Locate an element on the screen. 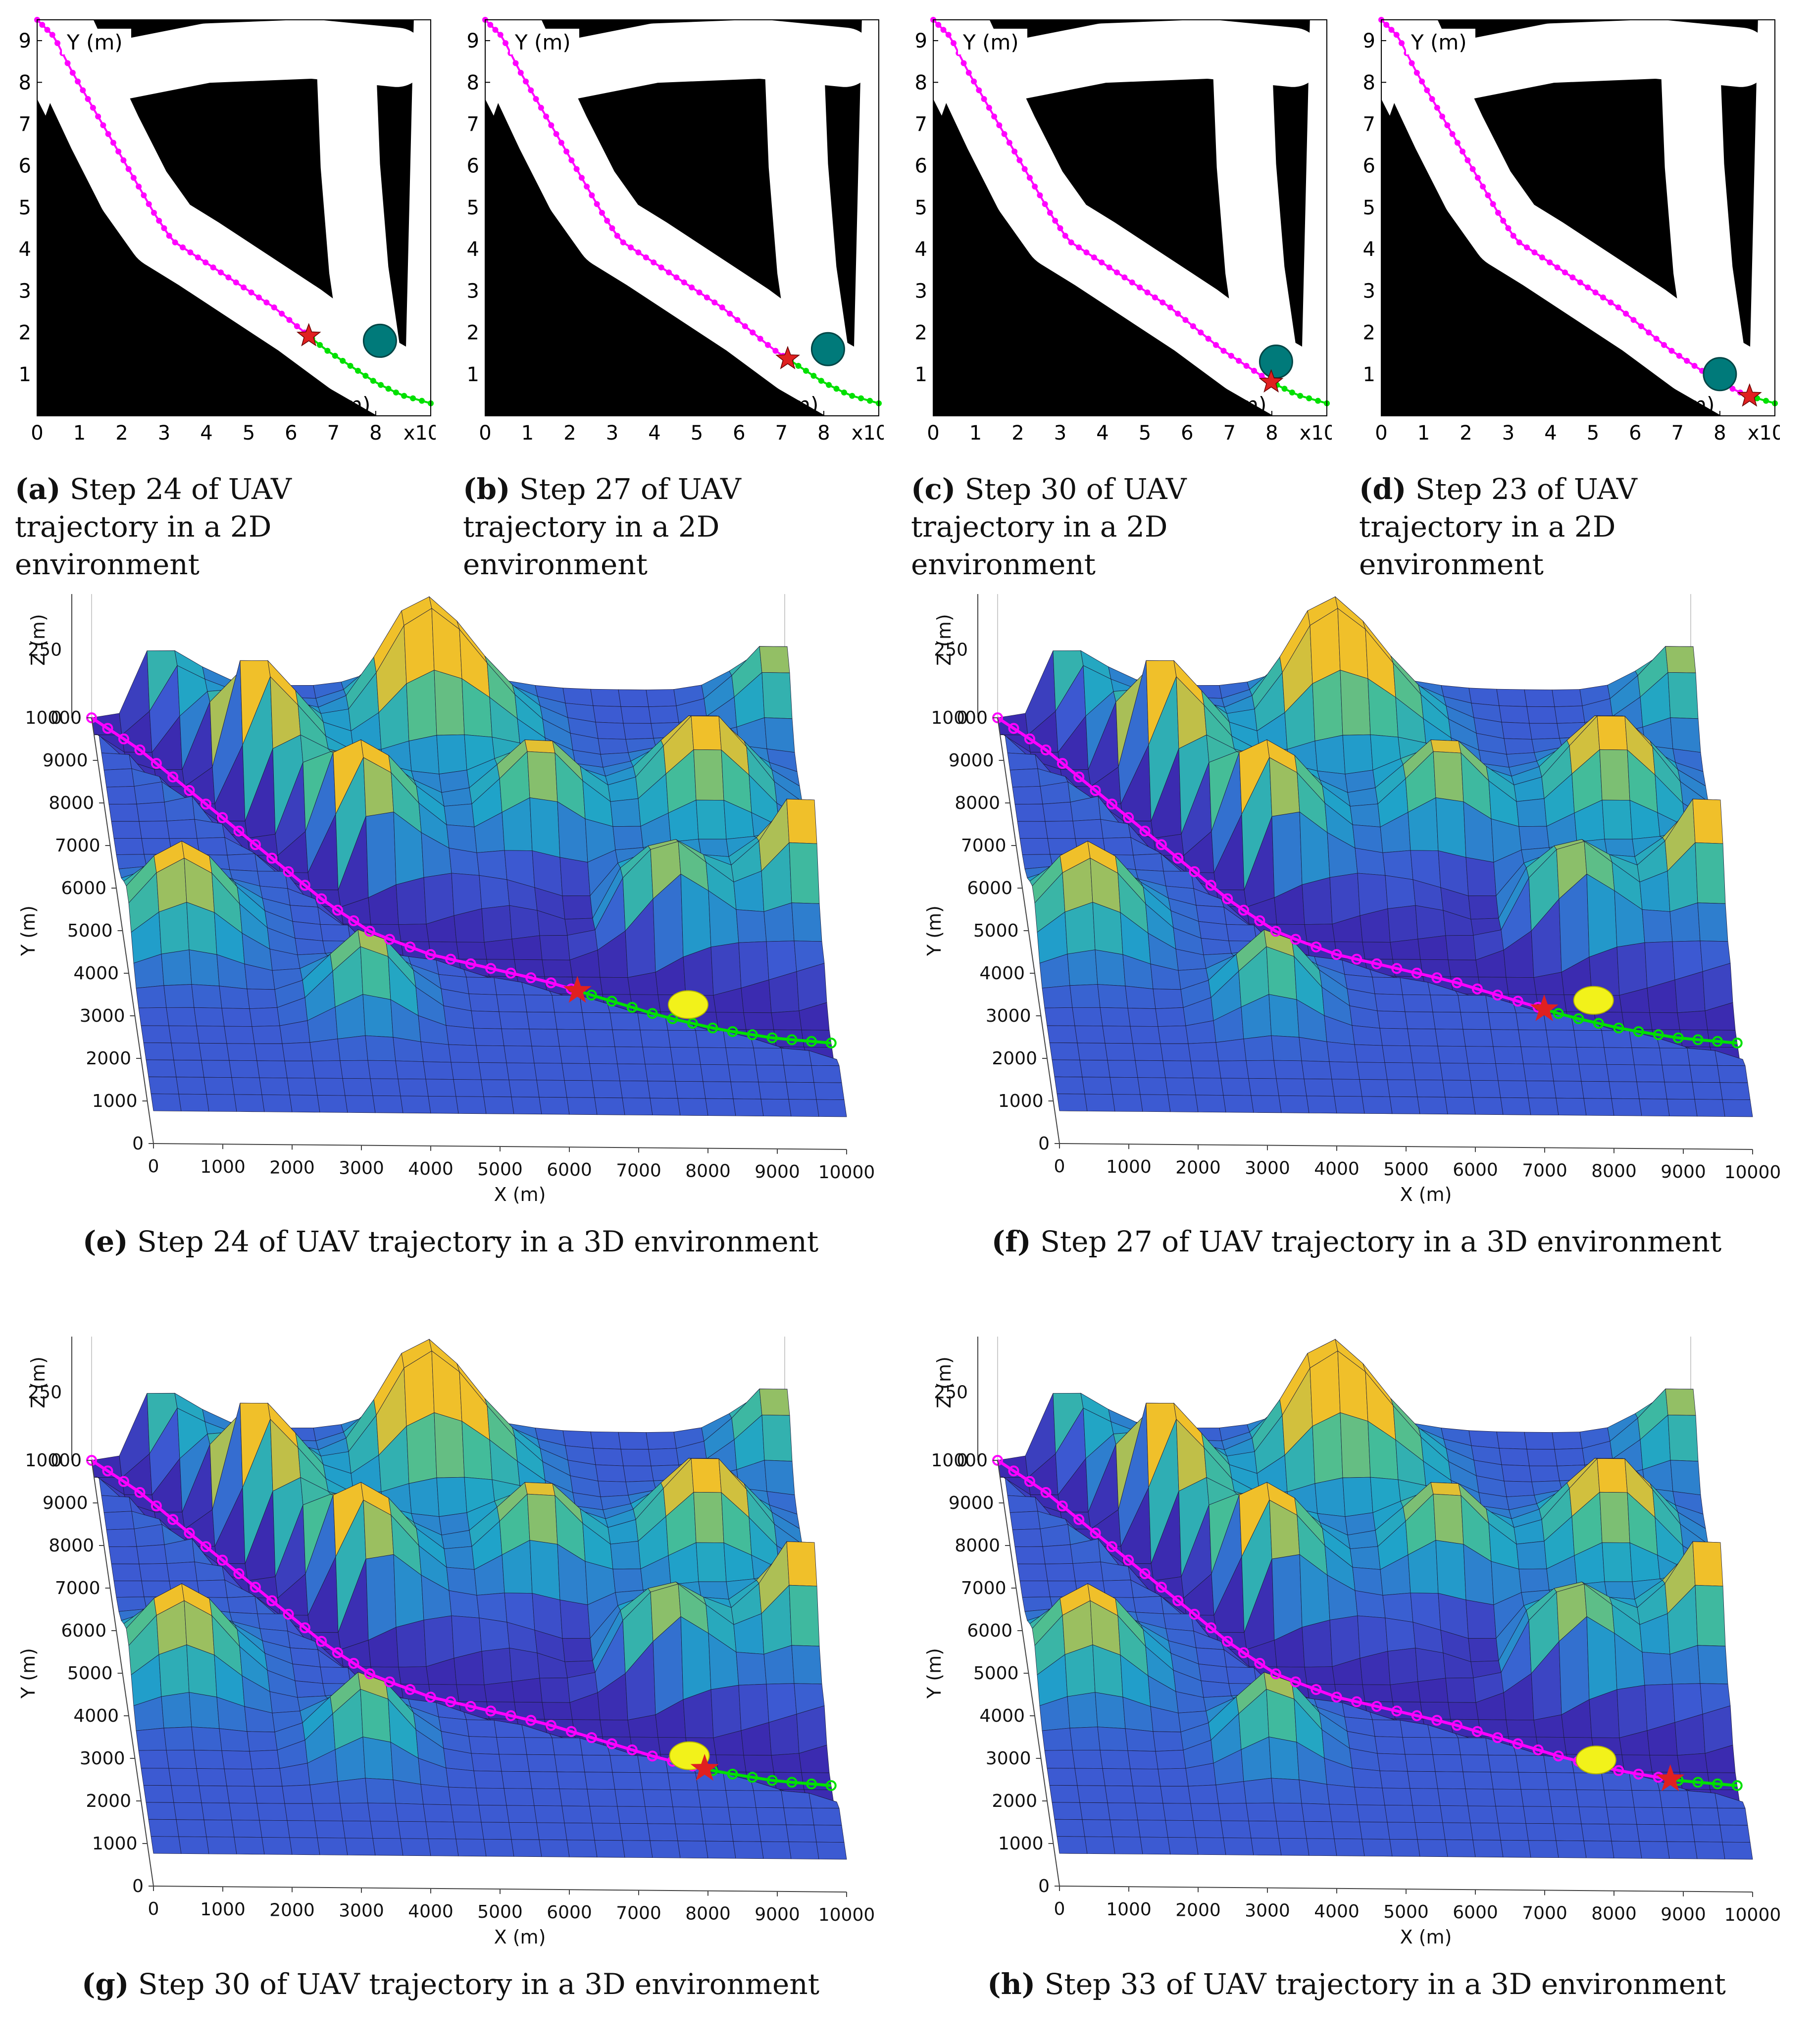  y-tick-label: 2 is located at coordinates (921, 333).